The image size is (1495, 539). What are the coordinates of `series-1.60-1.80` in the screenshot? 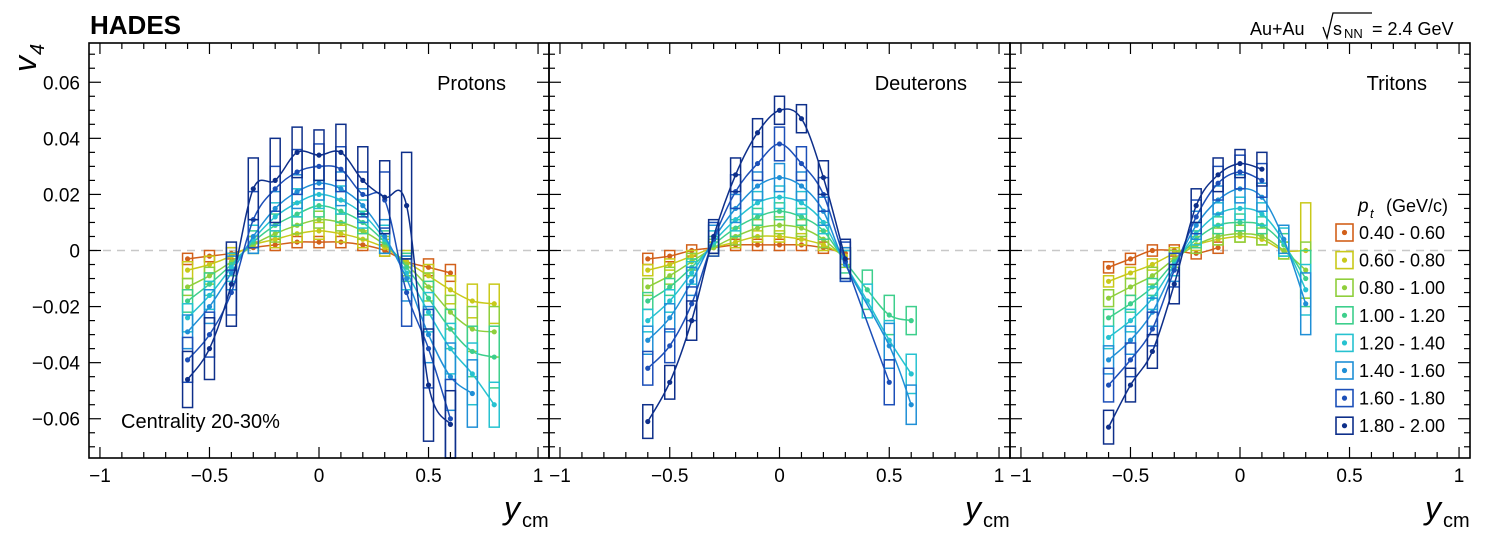 It's located at (769, 266).